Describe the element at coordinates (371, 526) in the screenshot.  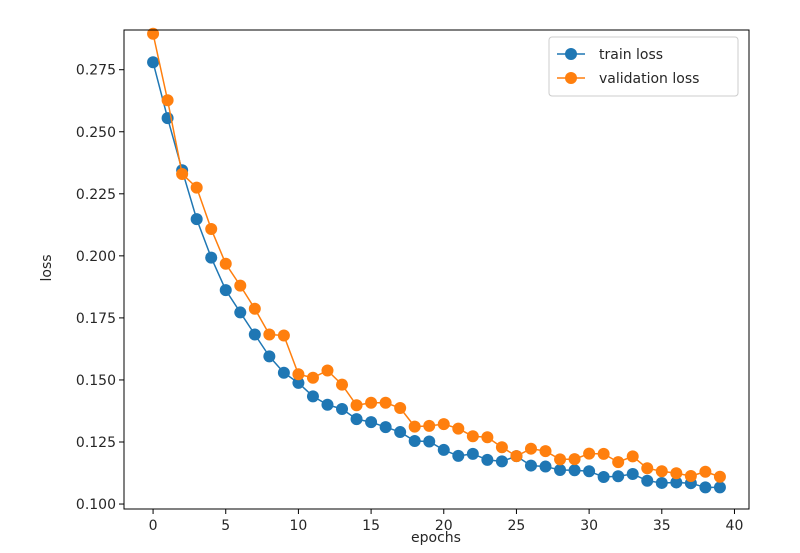
I see `x-tick-label: 15` at that location.